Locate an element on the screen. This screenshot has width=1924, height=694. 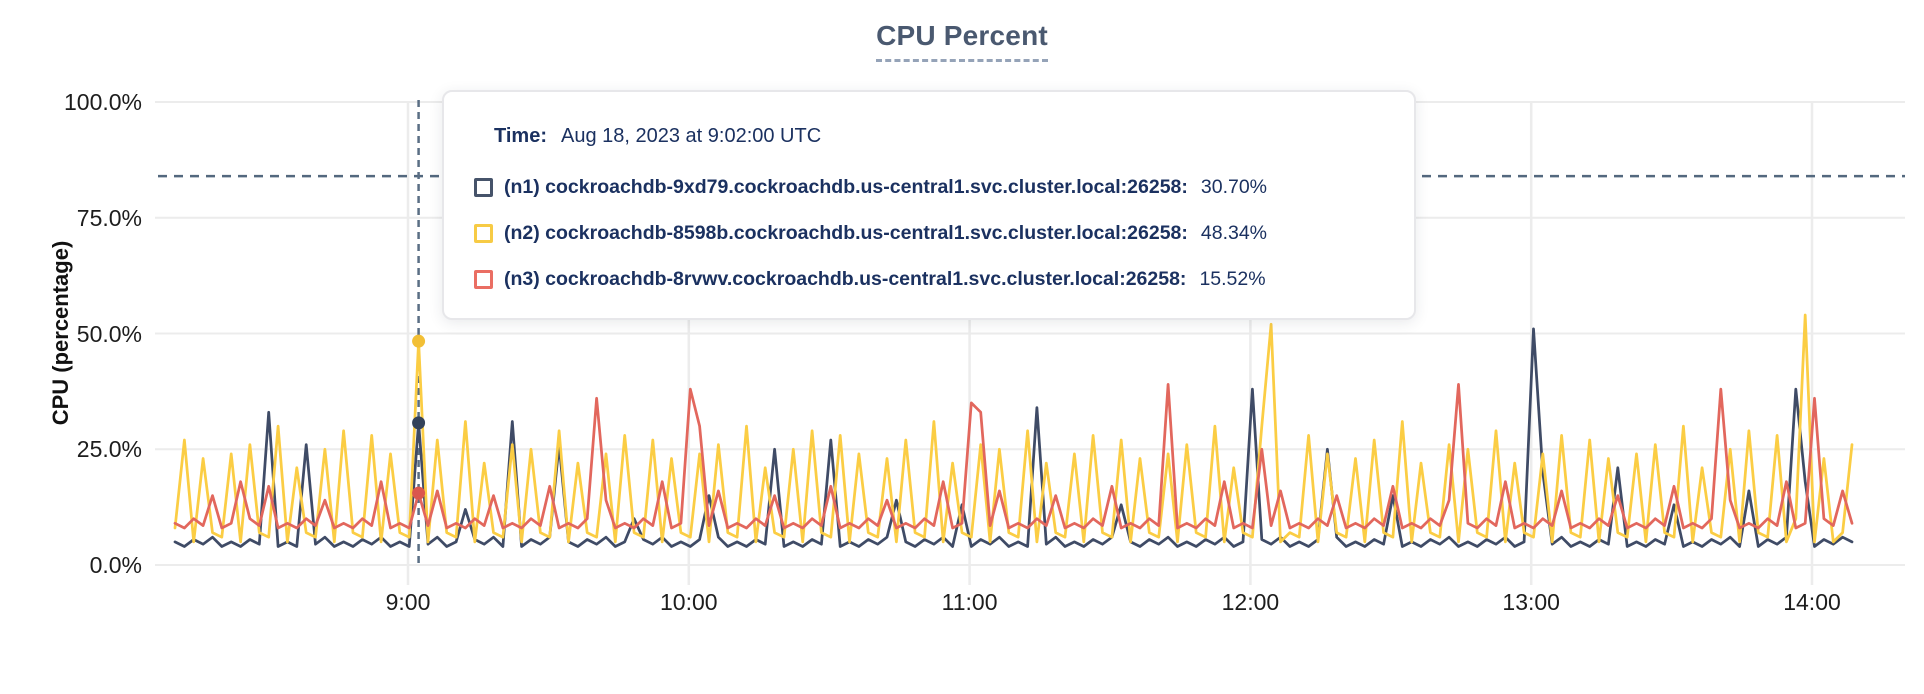
series-swatch-n1 is located at coordinates (483, 187).